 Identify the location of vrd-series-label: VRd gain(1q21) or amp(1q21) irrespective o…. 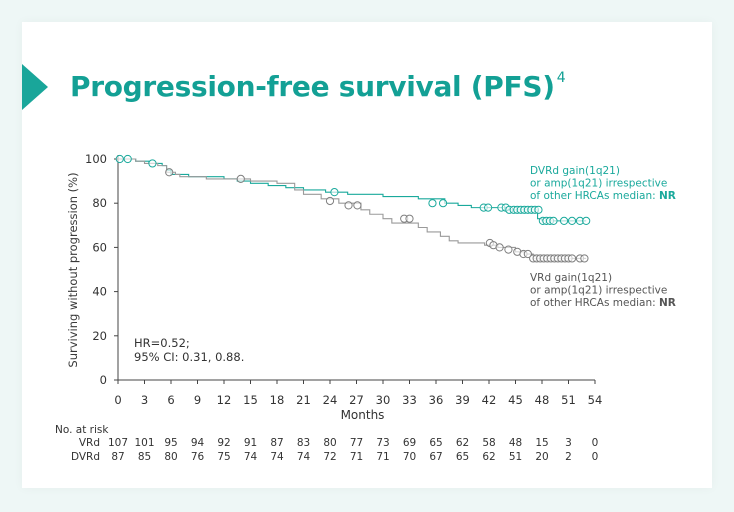
(603, 290).